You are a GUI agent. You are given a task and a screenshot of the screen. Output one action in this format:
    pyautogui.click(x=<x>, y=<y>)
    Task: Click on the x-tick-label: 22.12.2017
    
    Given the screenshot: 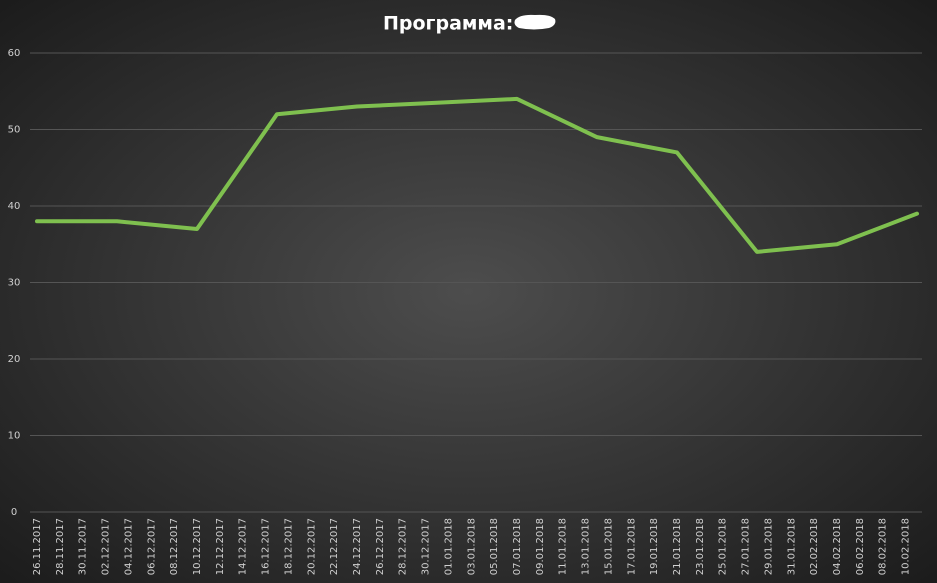 What is the action you would take?
    pyautogui.click(x=334, y=546)
    